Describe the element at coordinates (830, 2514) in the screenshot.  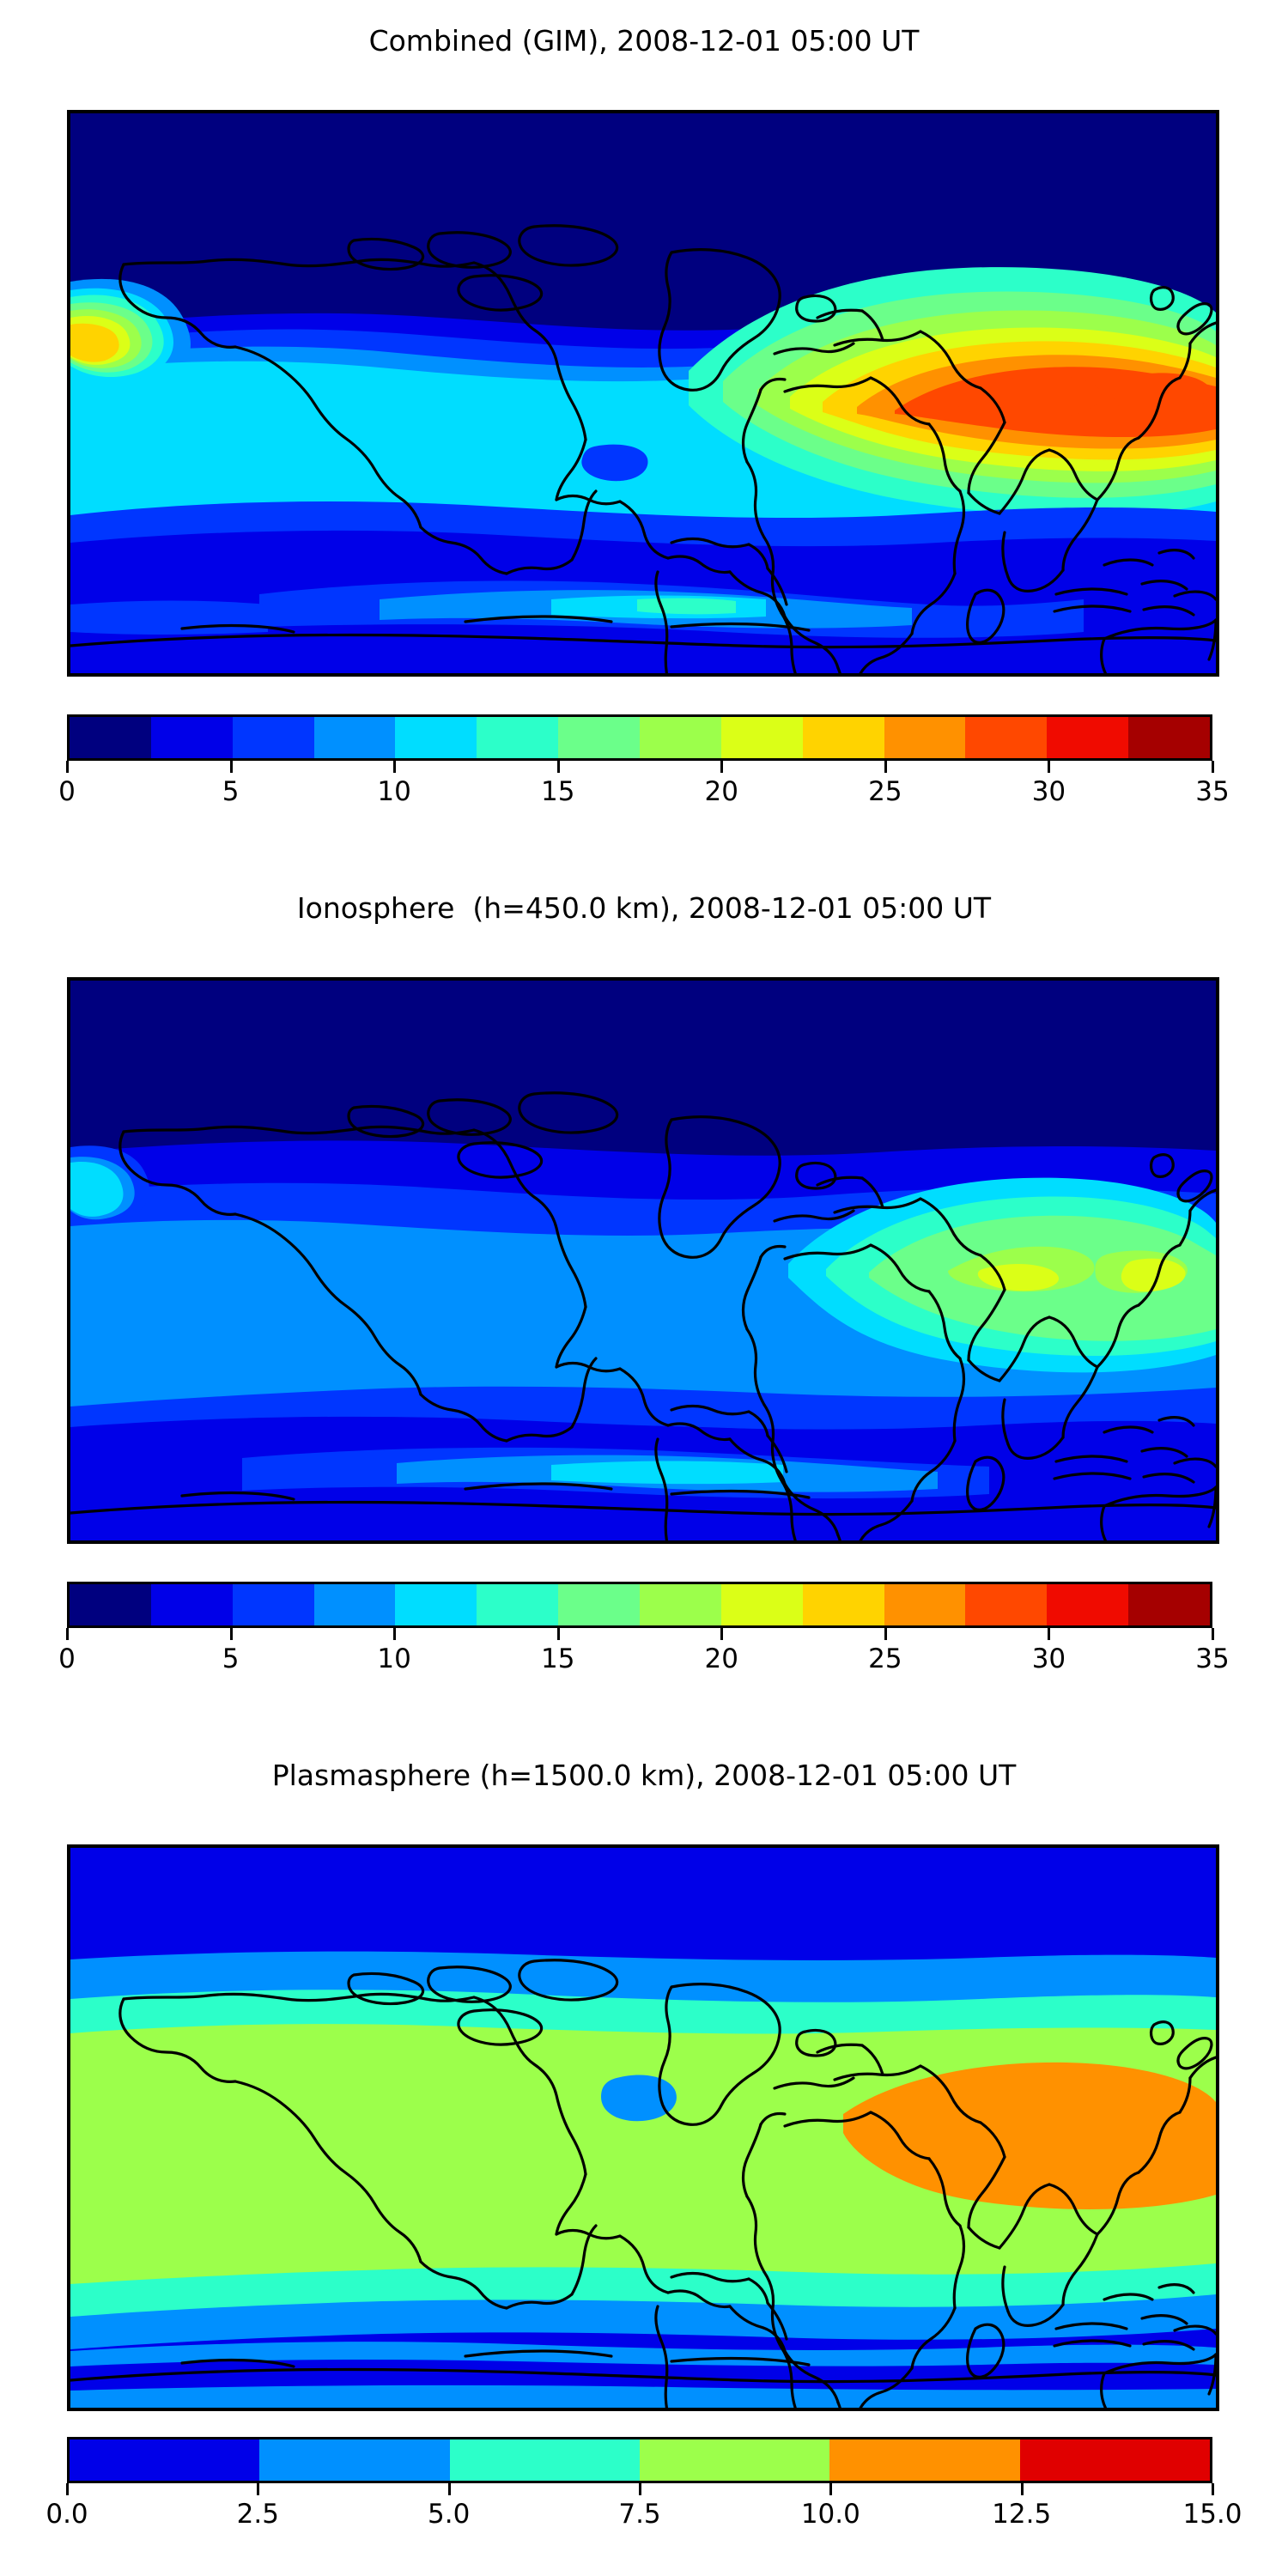
I see `colorbar-tick-label: 10.0` at that location.